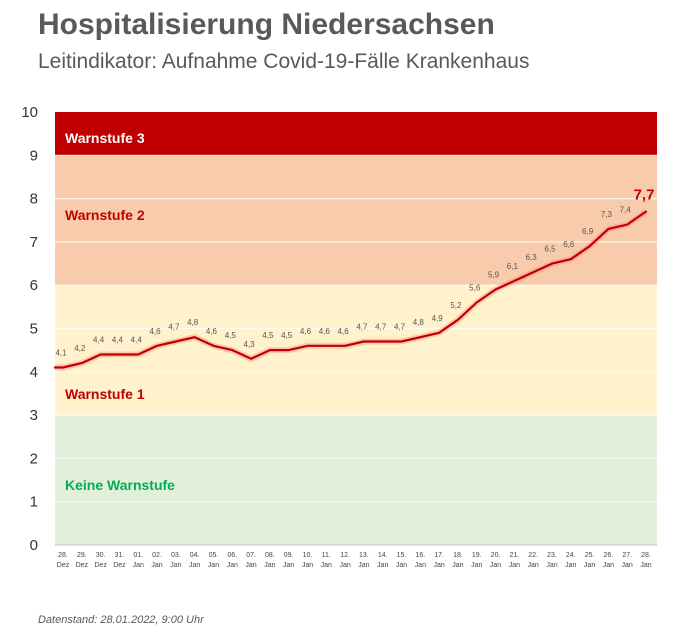 This screenshot has height=633, width=700. Describe the element at coordinates (105, 394) in the screenshot. I see `band-label-warnstufe-1: Warnstufe 1` at that location.